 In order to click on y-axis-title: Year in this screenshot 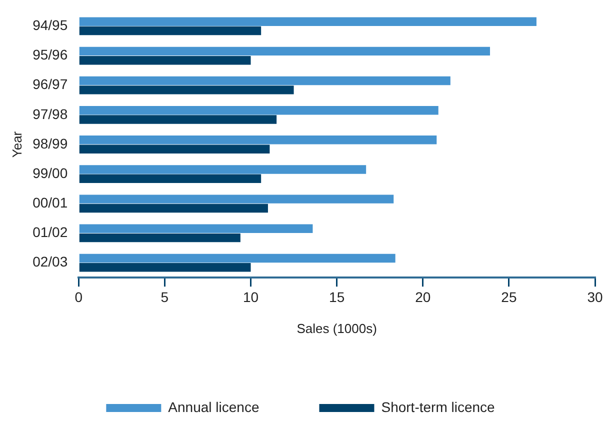, I will do `click(16, 144)`.